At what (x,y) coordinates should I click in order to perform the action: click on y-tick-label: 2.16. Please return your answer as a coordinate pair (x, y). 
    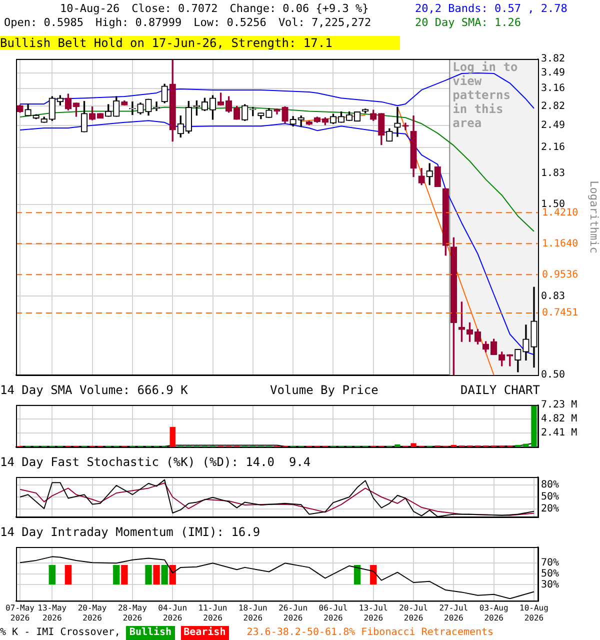
    Looking at the image, I should click on (553, 148).